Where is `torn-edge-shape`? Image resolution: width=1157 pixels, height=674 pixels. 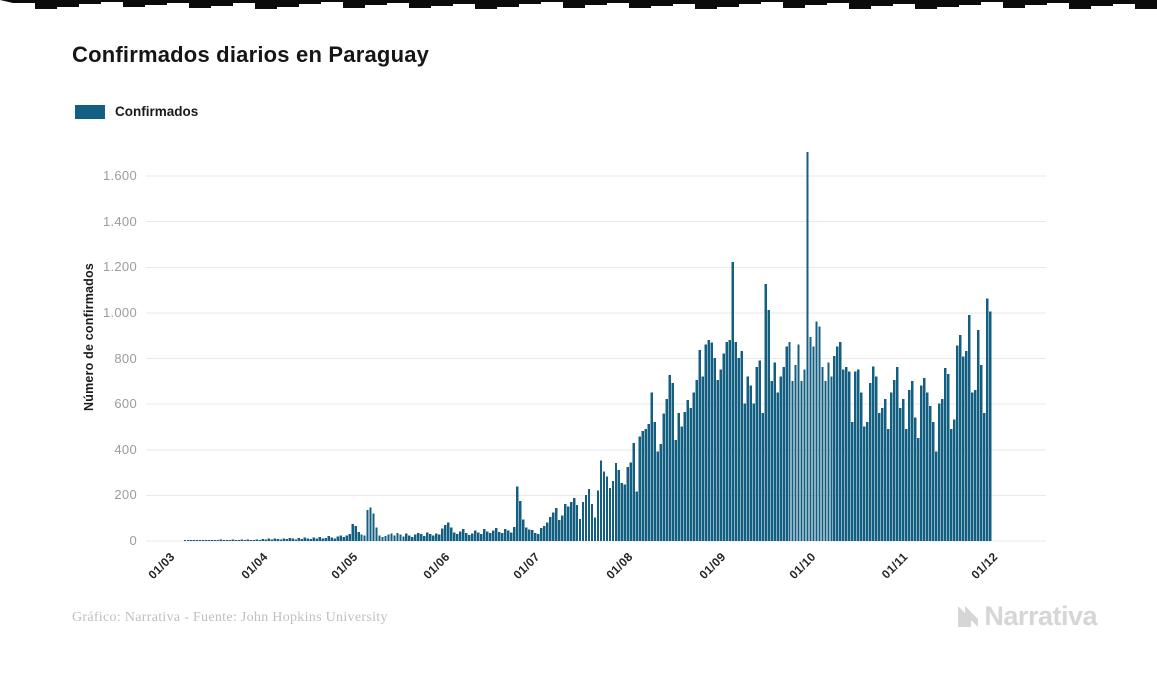 torn-edge-shape is located at coordinates (578, 4).